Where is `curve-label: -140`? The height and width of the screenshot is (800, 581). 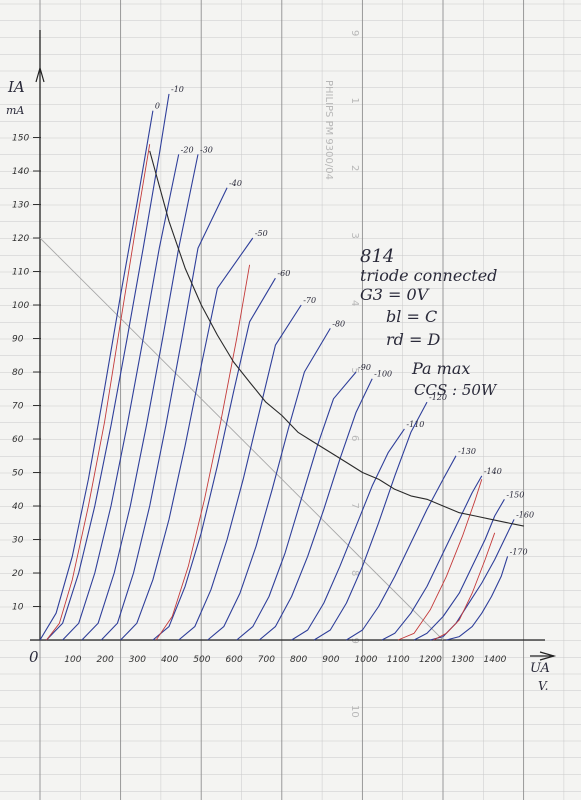 curve-label: -140 is located at coordinates (493, 471).